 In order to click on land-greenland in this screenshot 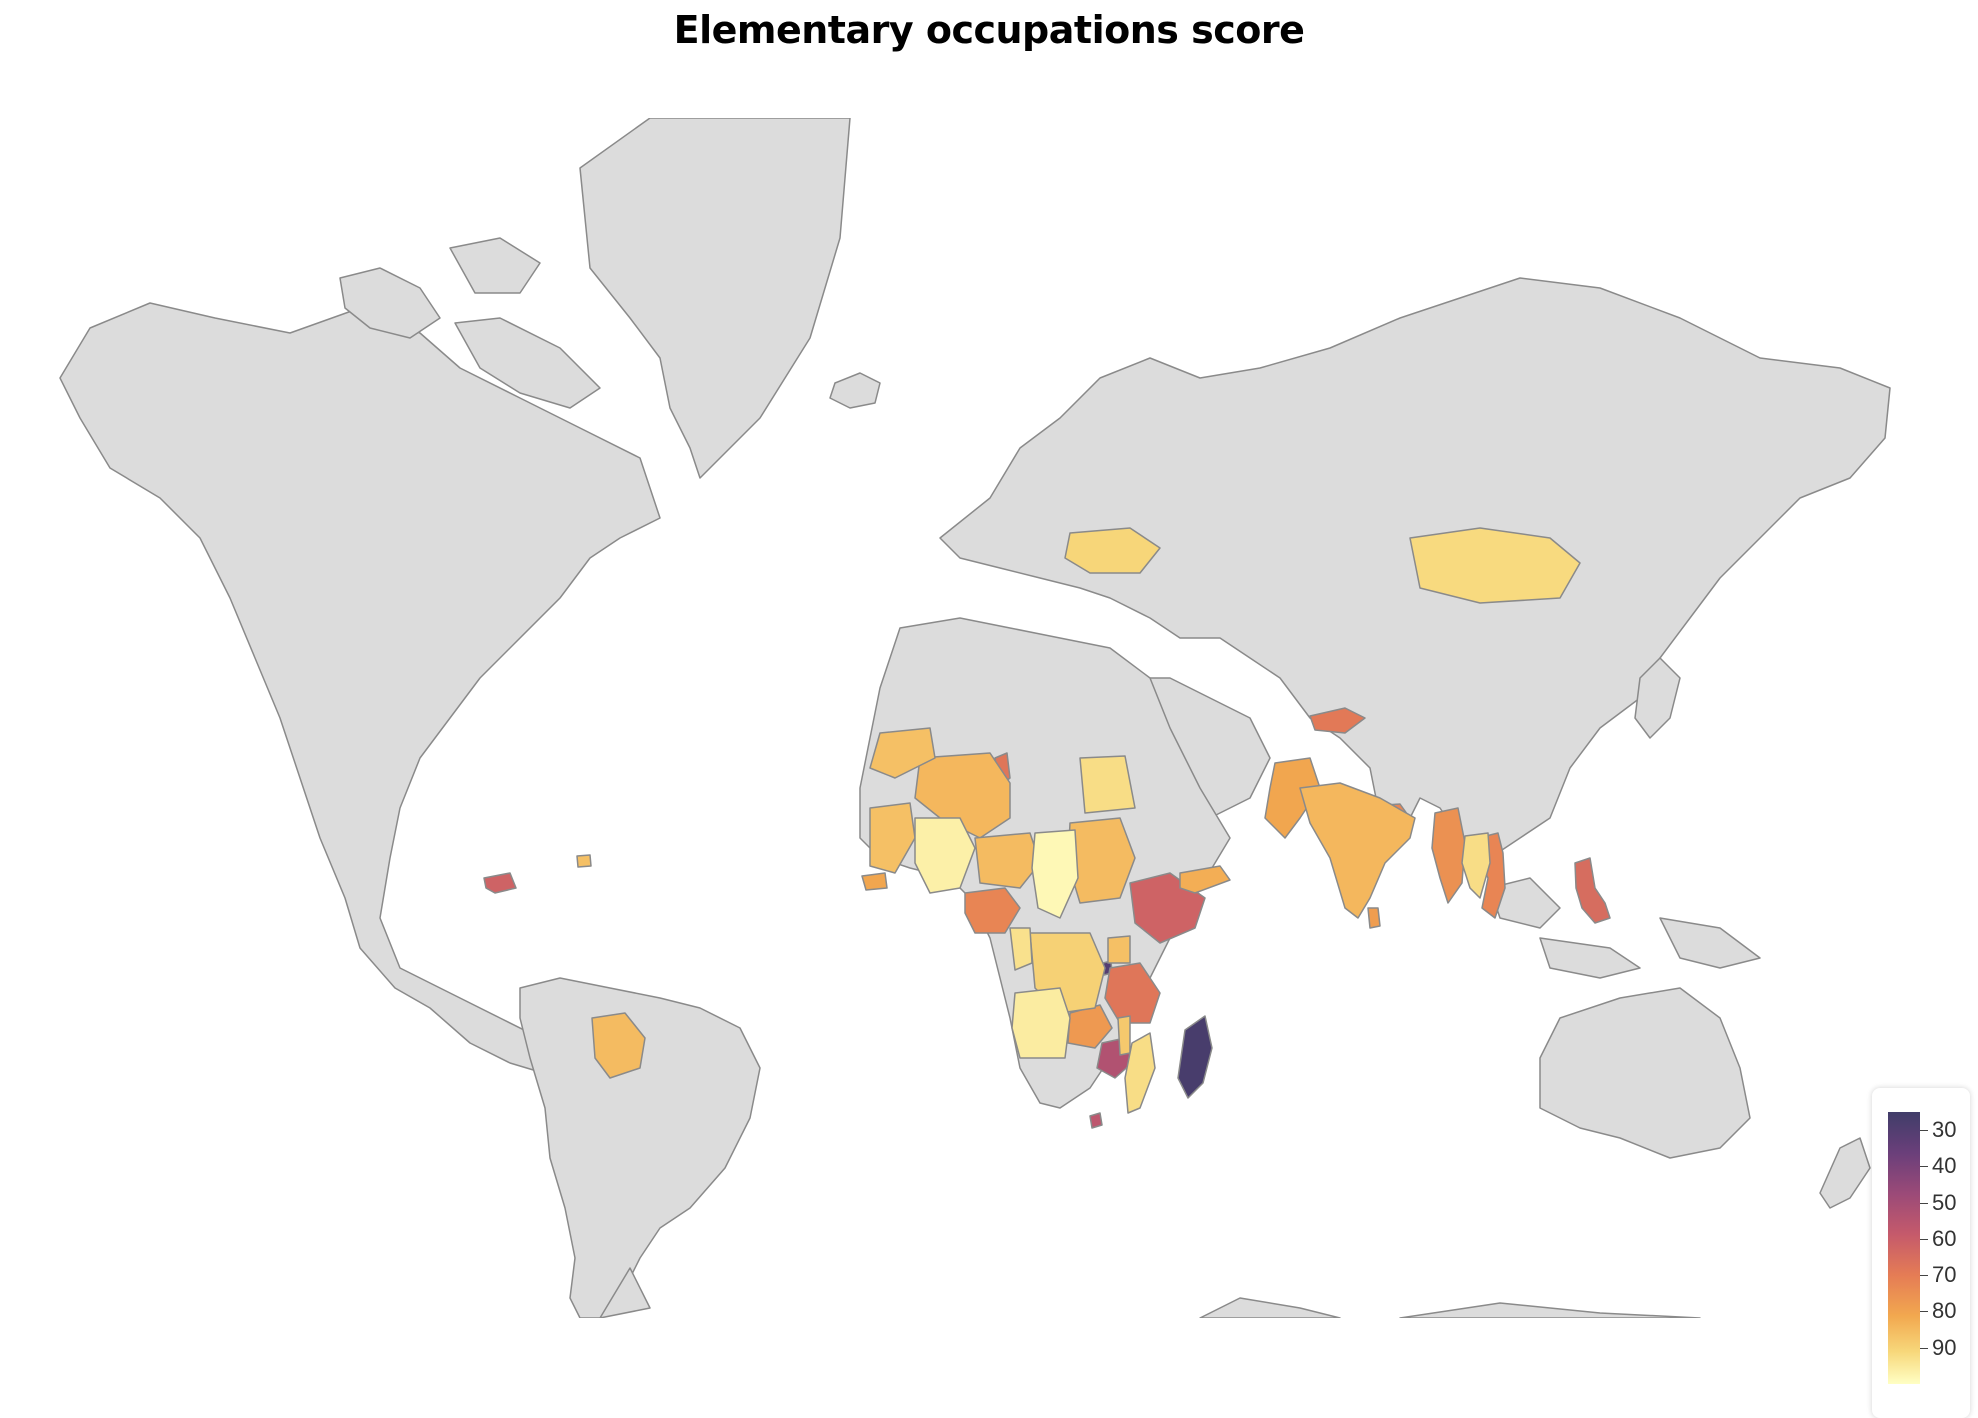, I will do `click(715, 298)`.